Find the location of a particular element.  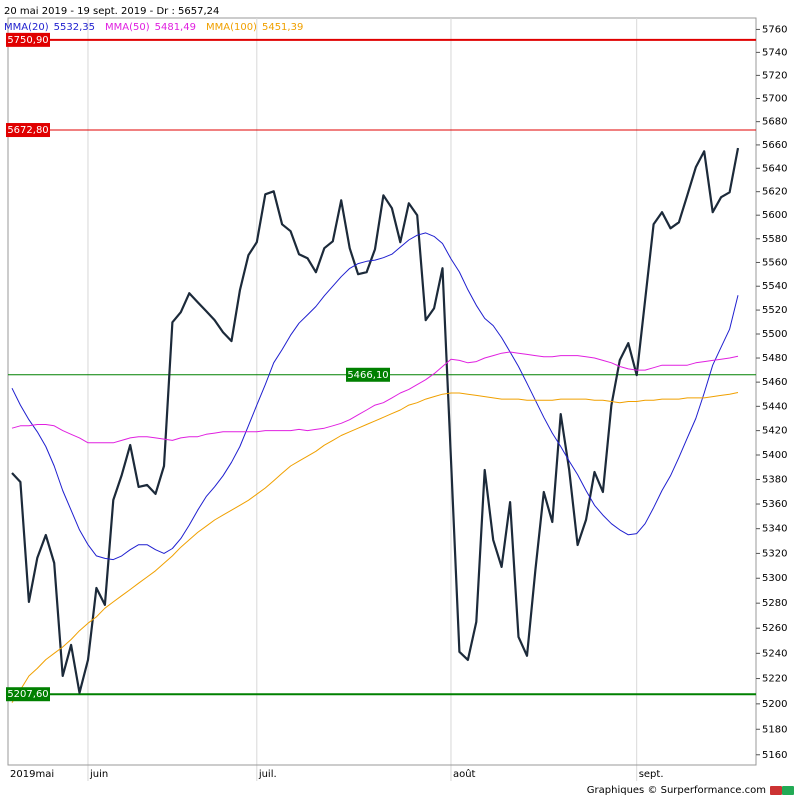

y-tick-label: 5320 is located at coordinates (774, 553).